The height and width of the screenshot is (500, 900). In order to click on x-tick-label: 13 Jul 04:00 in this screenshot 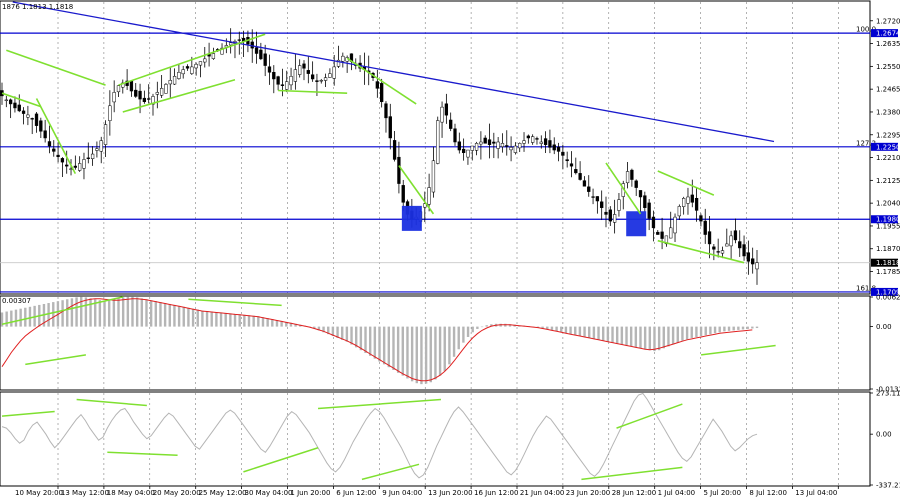, I will do `click(816, 493)`.